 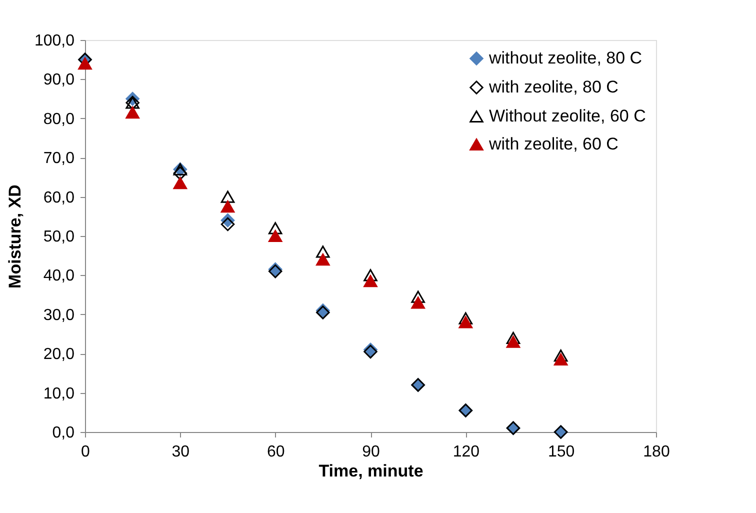 What do you see at coordinates (59, 159) in the screenshot?
I see `y-tick-label: 70,0` at bounding box center [59, 159].